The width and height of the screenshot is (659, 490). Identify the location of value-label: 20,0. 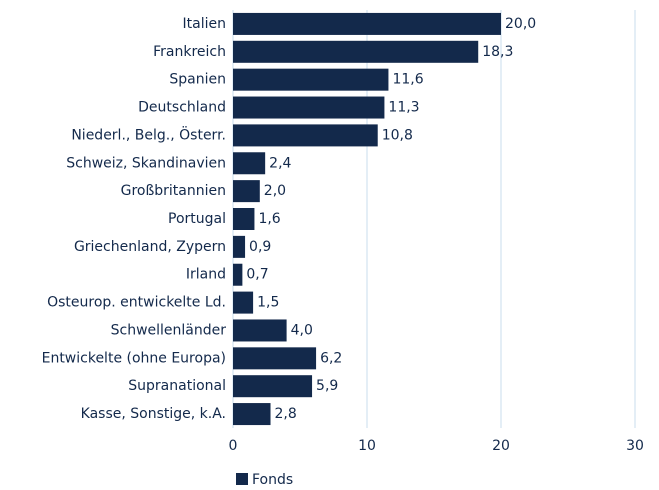
(520, 24).